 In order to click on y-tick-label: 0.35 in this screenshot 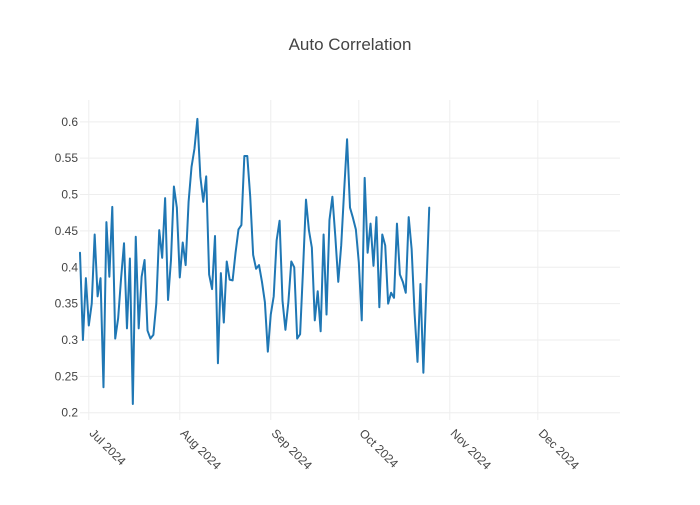, I will do `click(67, 304)`.